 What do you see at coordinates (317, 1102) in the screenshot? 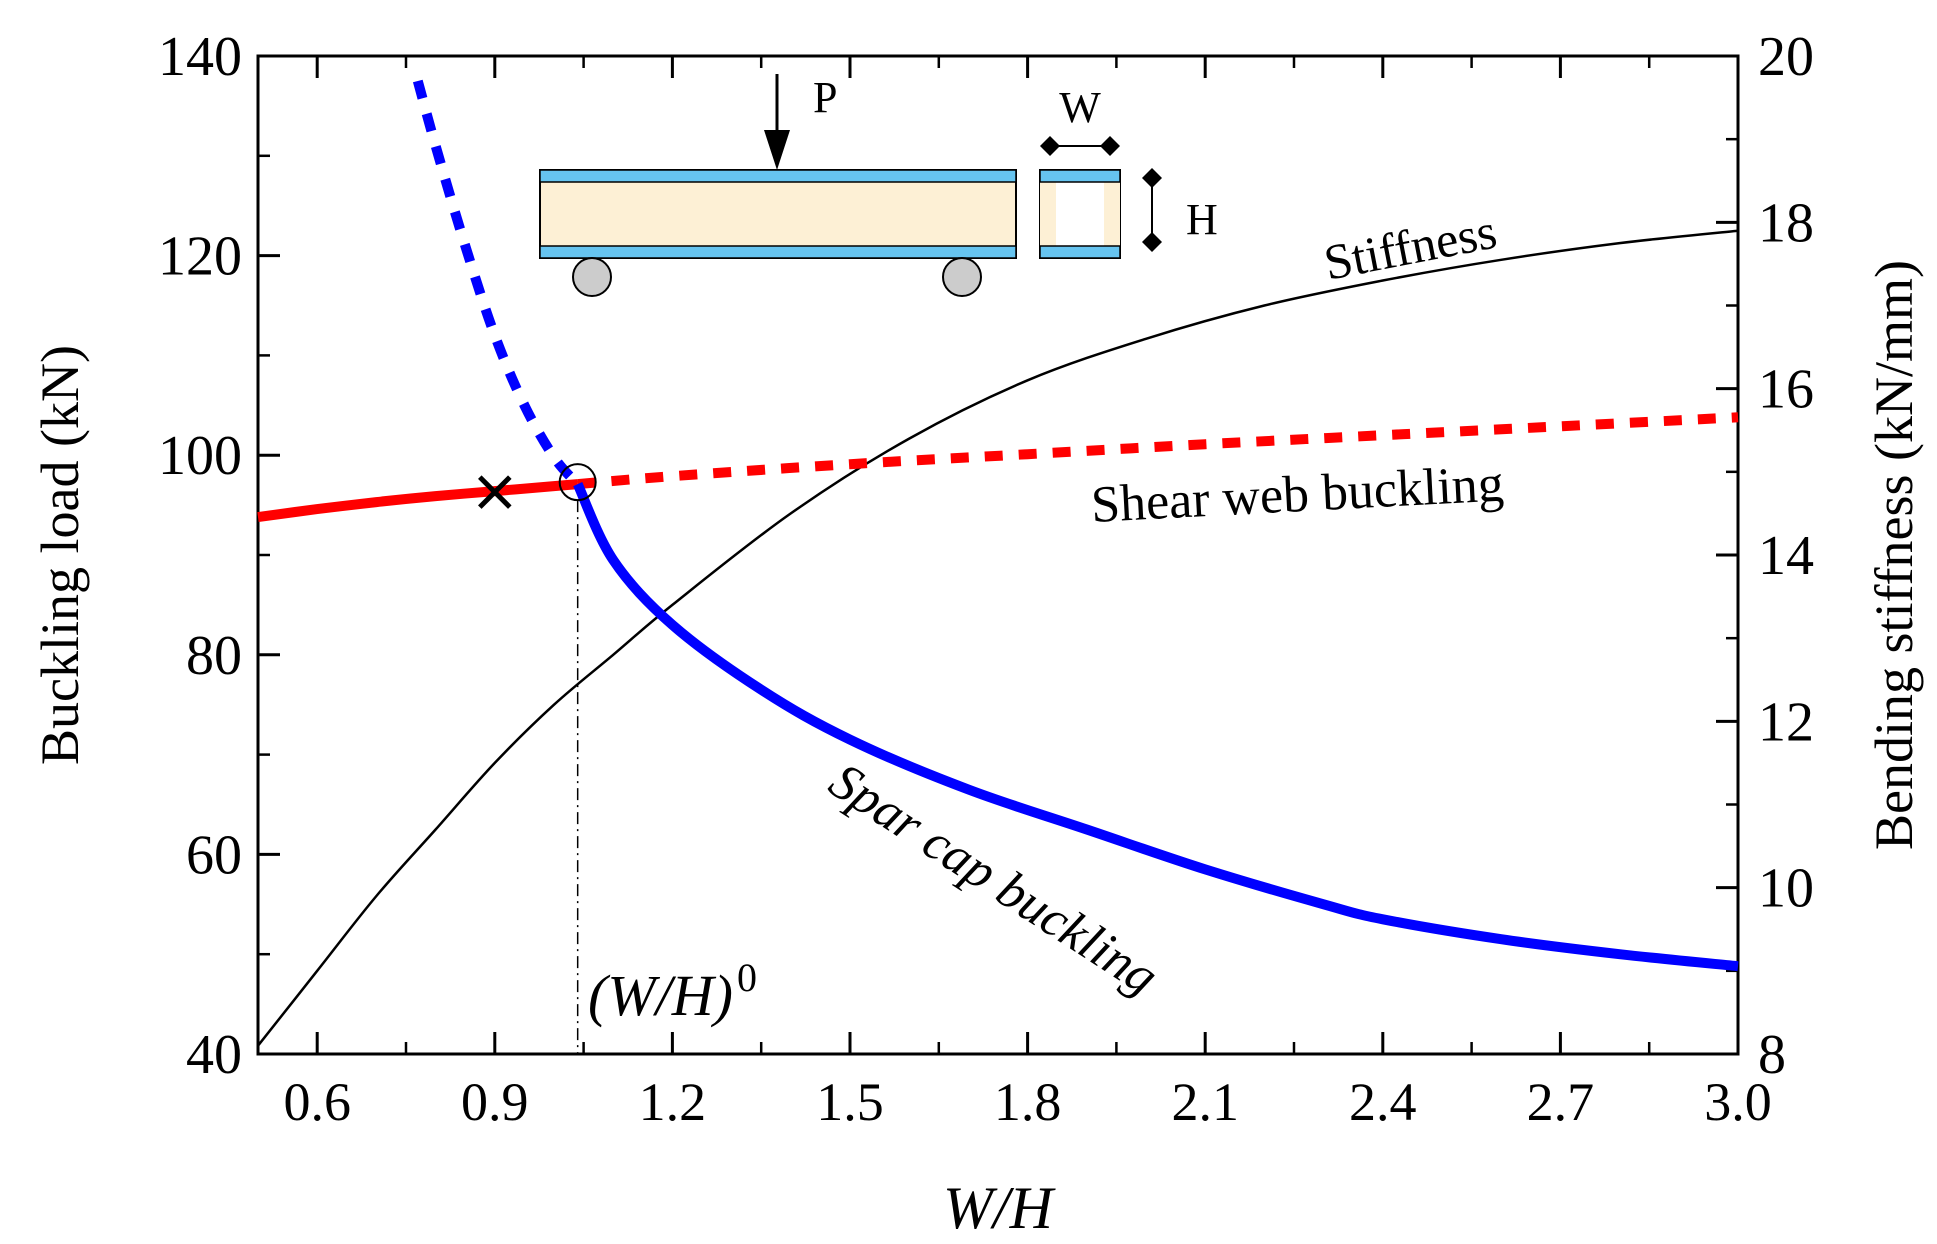
I see `x-tick-label: 0.6` at bounding box center [317, 1102].